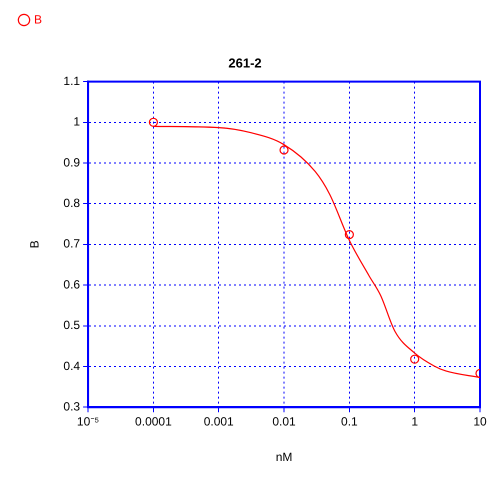  I want to click on x-axis-title: nM, so click(284, 457).